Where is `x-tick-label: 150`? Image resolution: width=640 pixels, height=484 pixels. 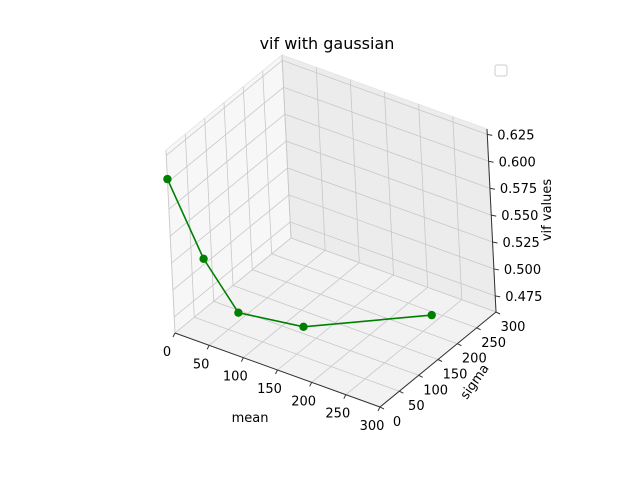 x-tick-label: 150 is located at coordinates (269, 389).